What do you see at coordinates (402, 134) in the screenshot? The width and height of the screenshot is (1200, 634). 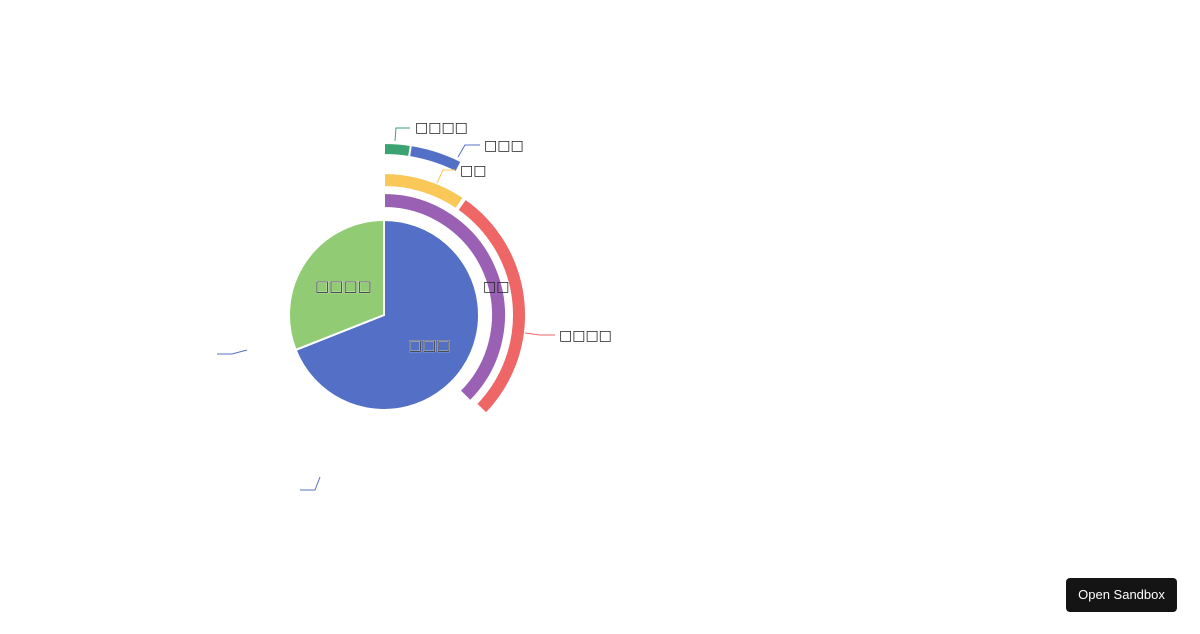 I see `guide-line-green` at bounding box center [402, 134].